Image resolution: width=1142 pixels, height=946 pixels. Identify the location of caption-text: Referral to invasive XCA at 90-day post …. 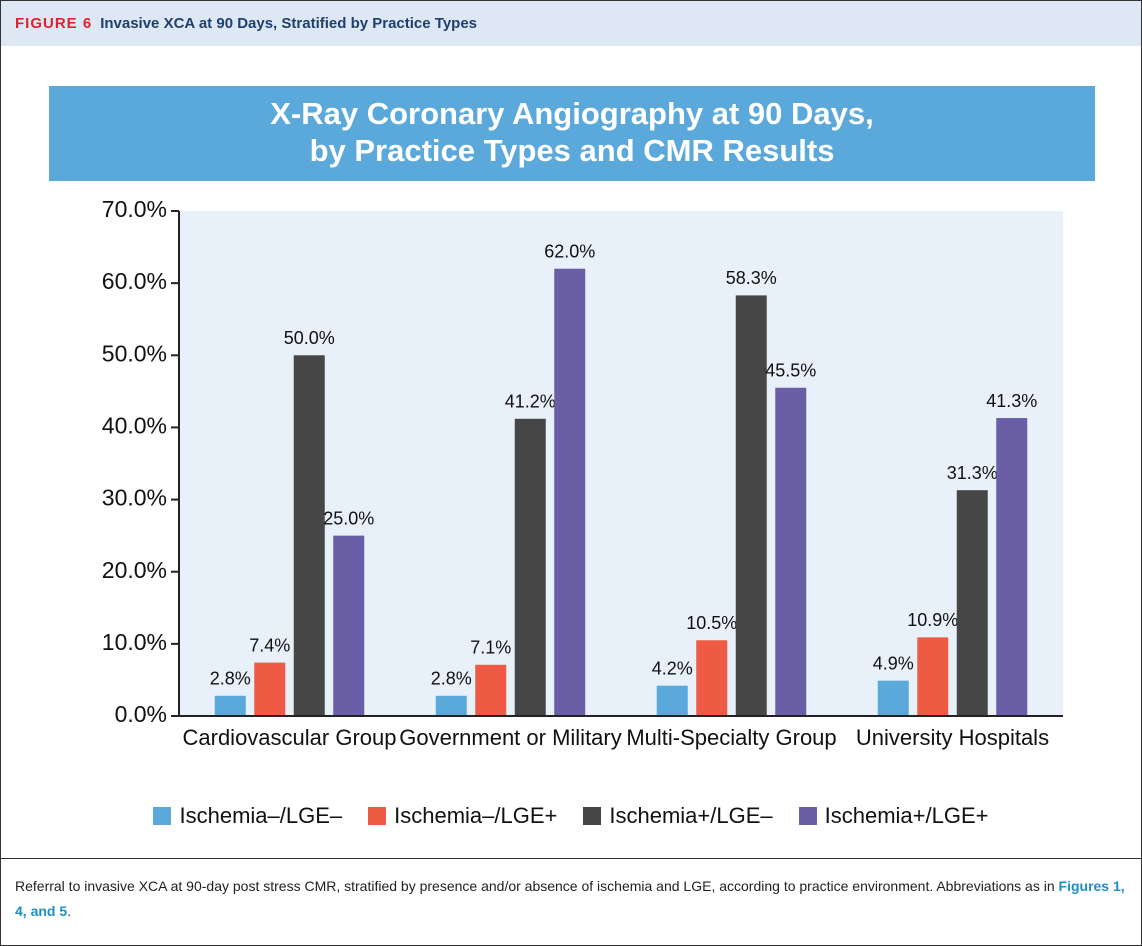
(537, 886).